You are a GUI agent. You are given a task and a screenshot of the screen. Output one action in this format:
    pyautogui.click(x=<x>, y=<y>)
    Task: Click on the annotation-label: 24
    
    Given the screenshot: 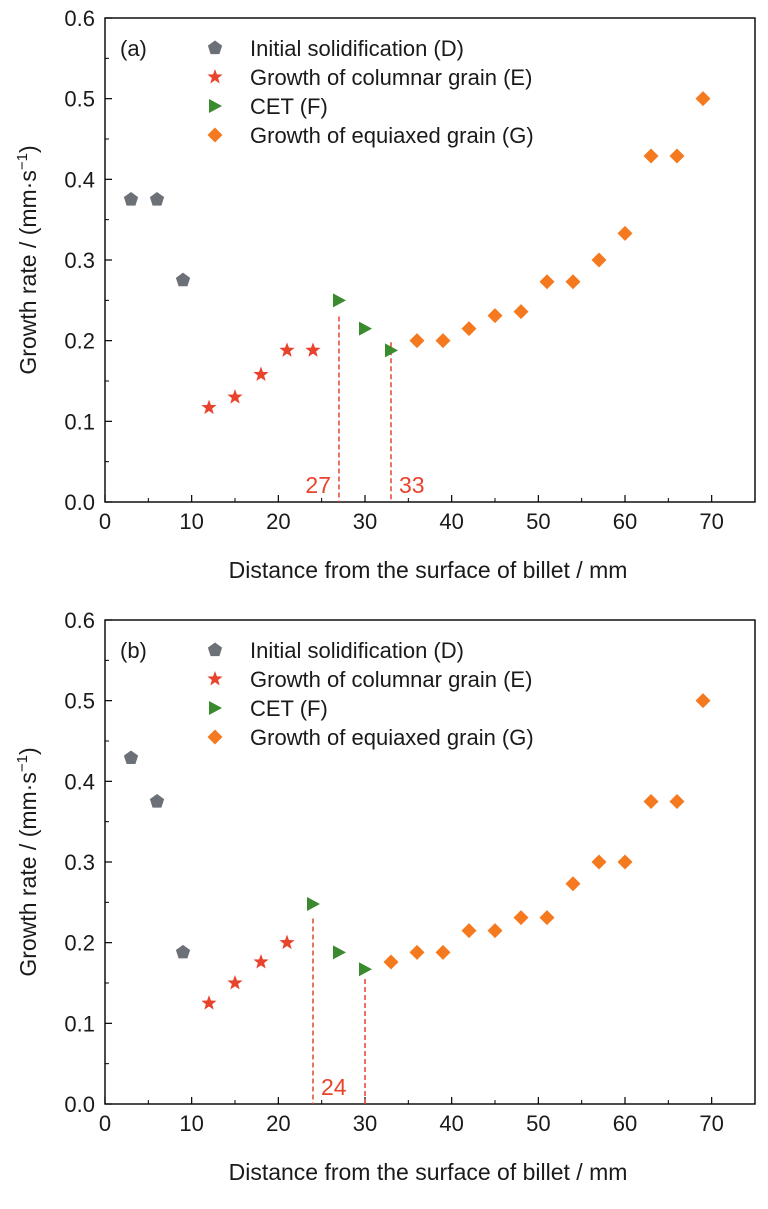 What is the action you would take?
    pyautogui.click(x=334, y=1087)
    